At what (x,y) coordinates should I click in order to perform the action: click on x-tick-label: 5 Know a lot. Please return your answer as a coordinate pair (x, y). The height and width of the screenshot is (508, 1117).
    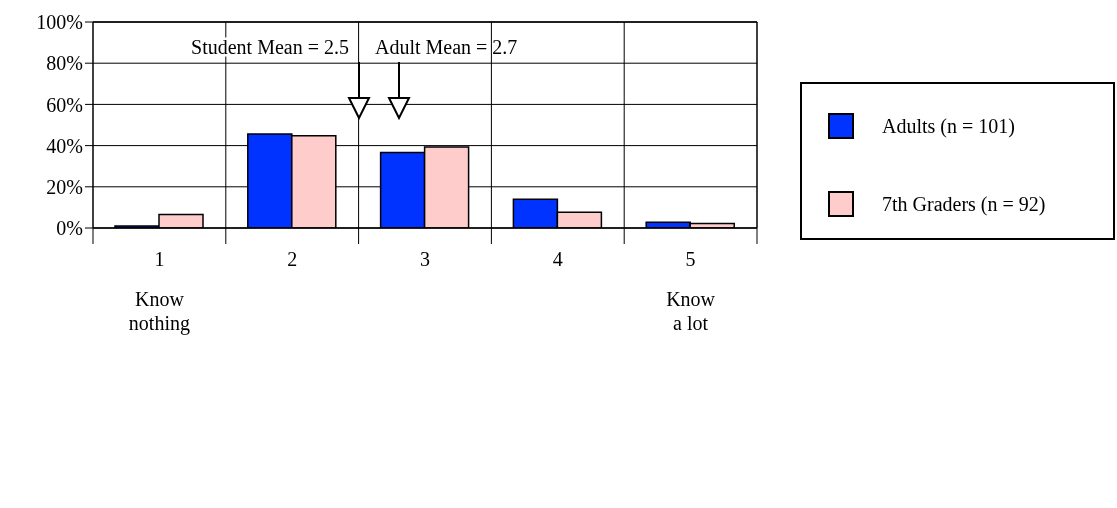
    Looking at the image, I should click on (691, 291).